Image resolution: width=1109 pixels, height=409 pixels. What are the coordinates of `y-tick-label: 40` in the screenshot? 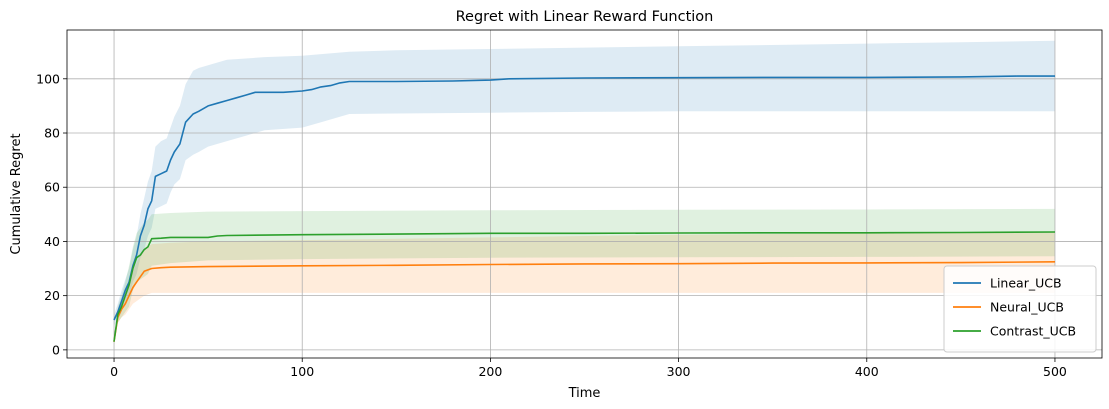 It's located at (52, 241).